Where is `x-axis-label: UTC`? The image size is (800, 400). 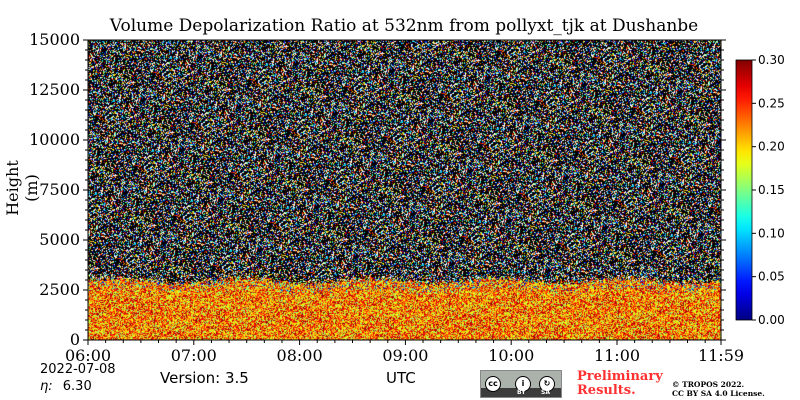 x-axis-label: UTC is located at coordinates (401, 378).